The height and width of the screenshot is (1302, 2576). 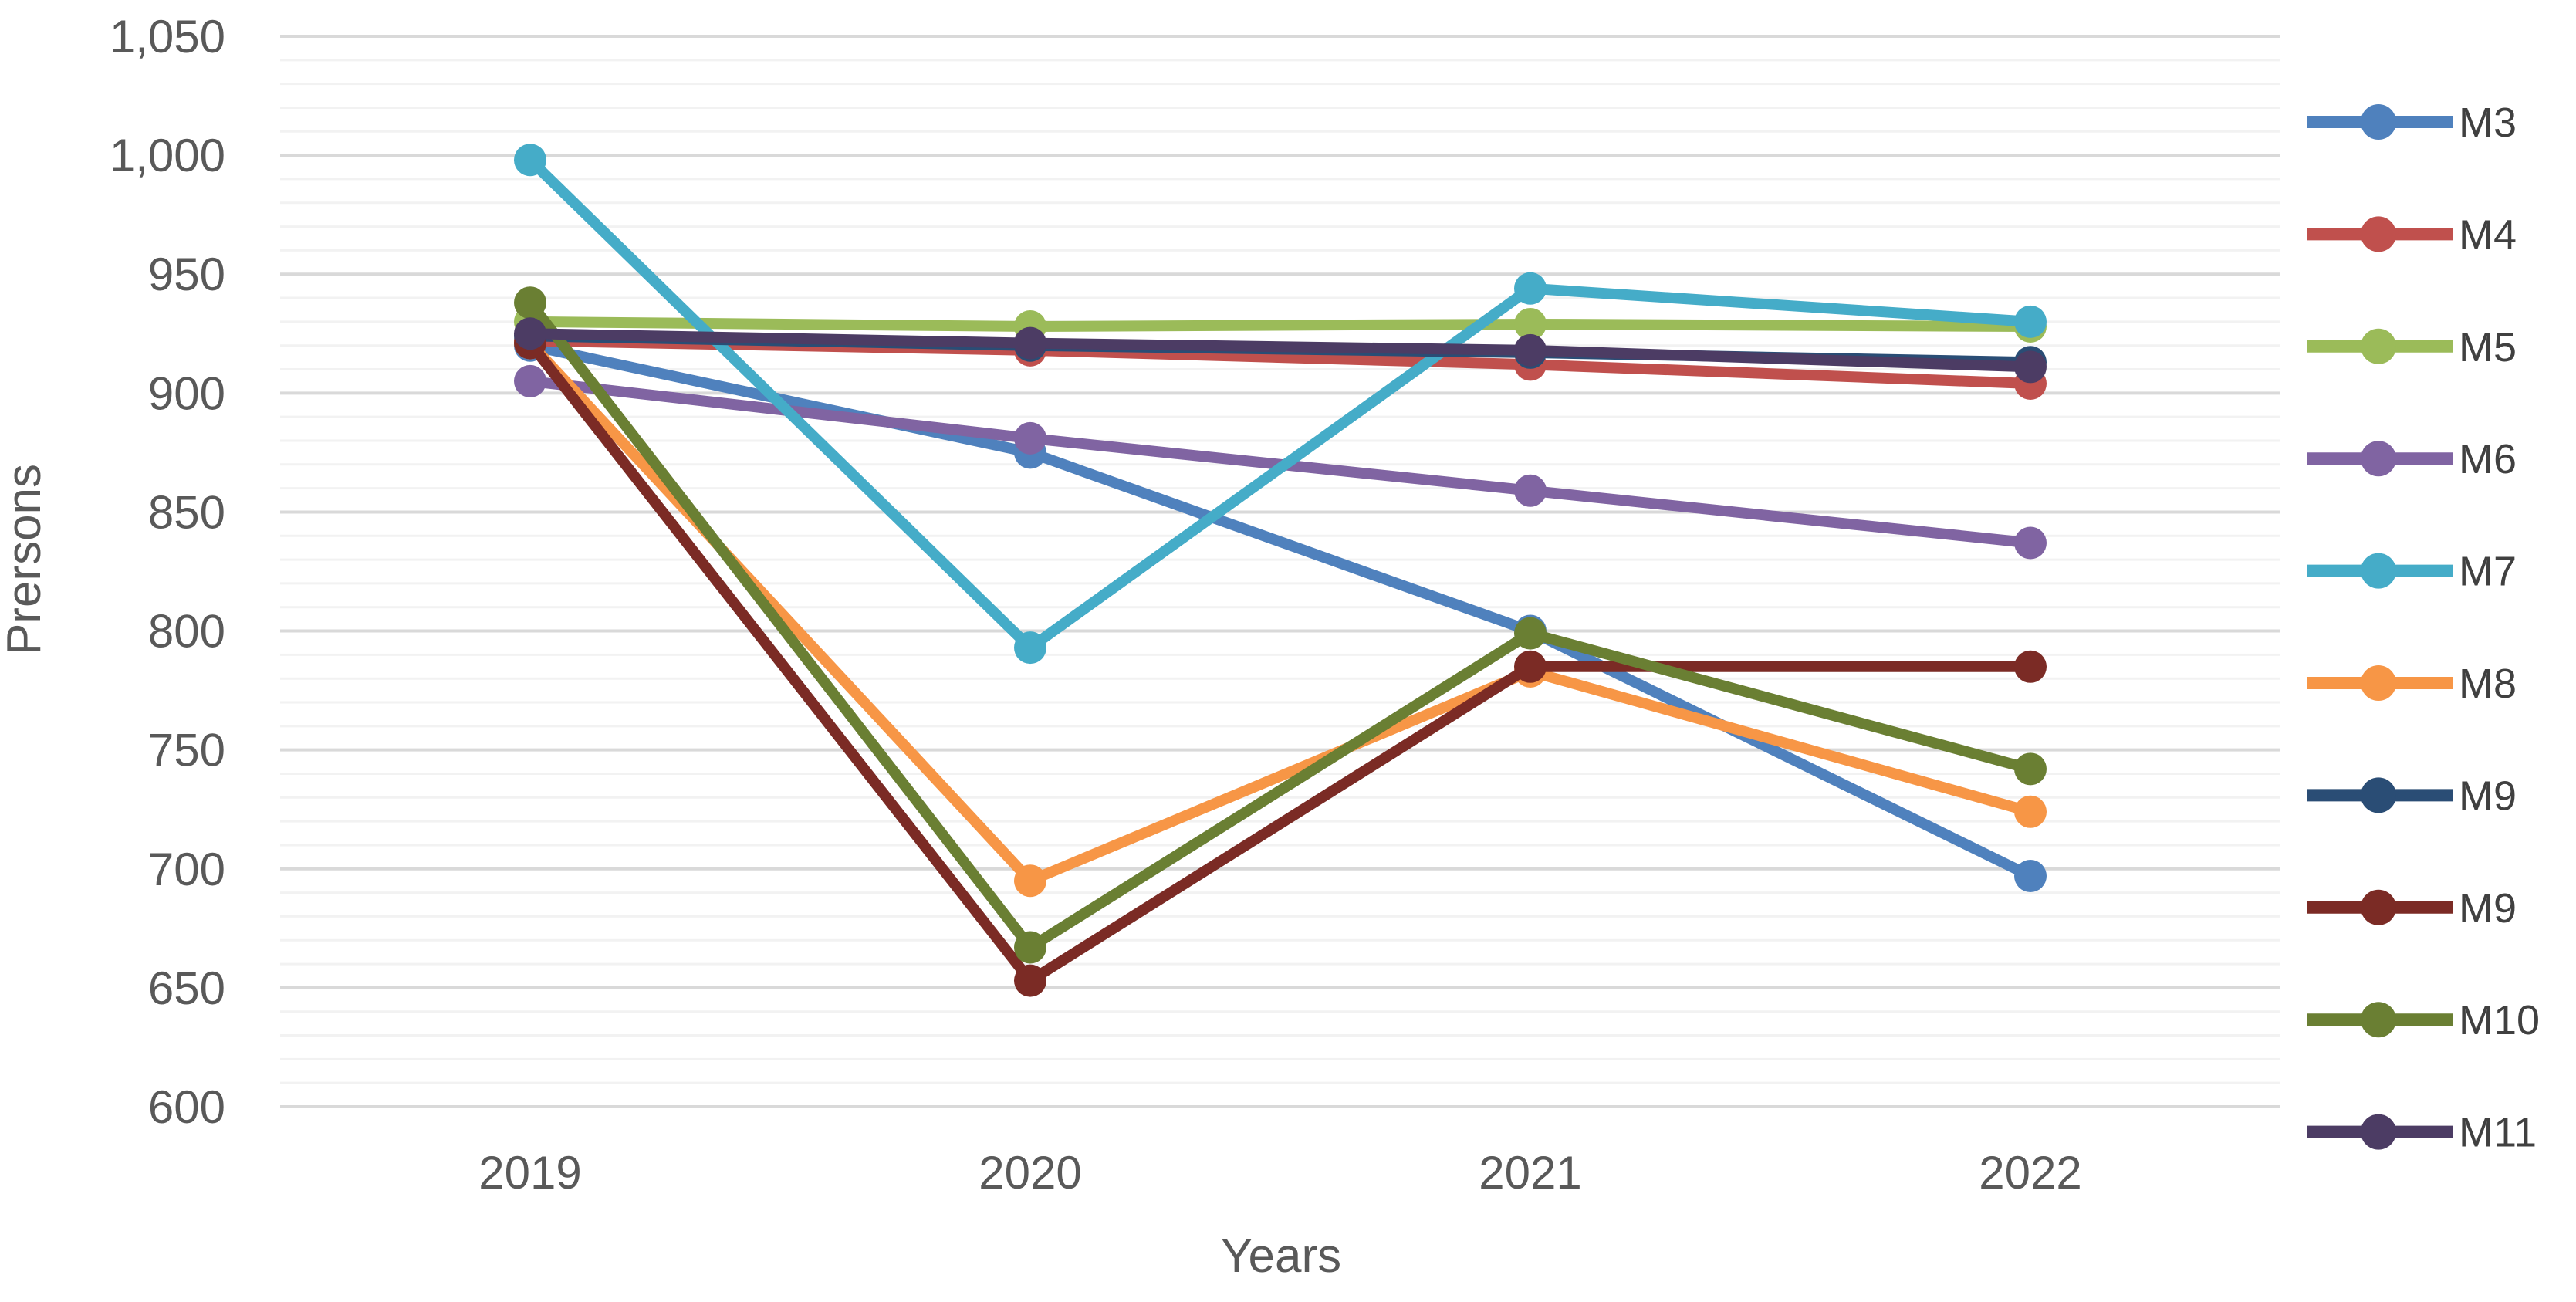 What do you see at coordinates (2488, 459) in the screenshot?
I see `legend-label: M6` at bounding box center [2488, 459].